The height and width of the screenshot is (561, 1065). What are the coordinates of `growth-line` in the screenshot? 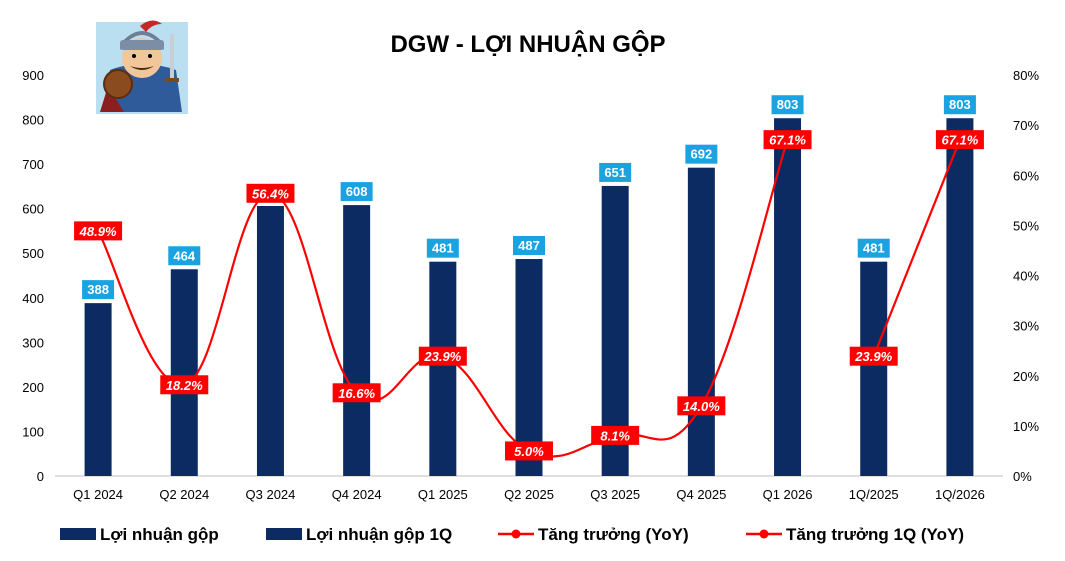 It's located at (916, 248).